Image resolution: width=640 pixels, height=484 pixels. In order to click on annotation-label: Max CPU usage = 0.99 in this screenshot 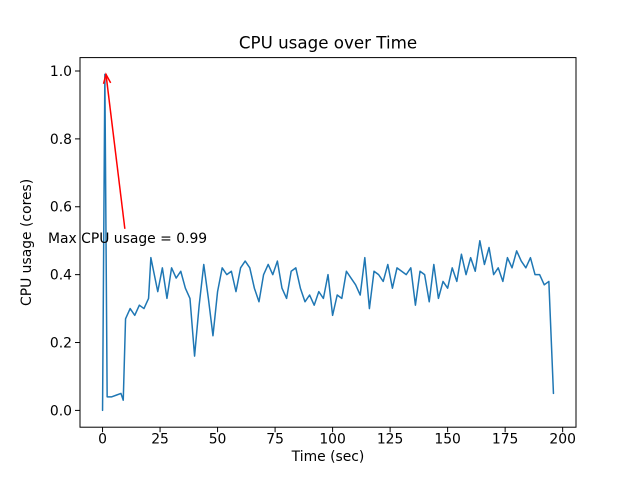, I will do `click(127, 239)`.